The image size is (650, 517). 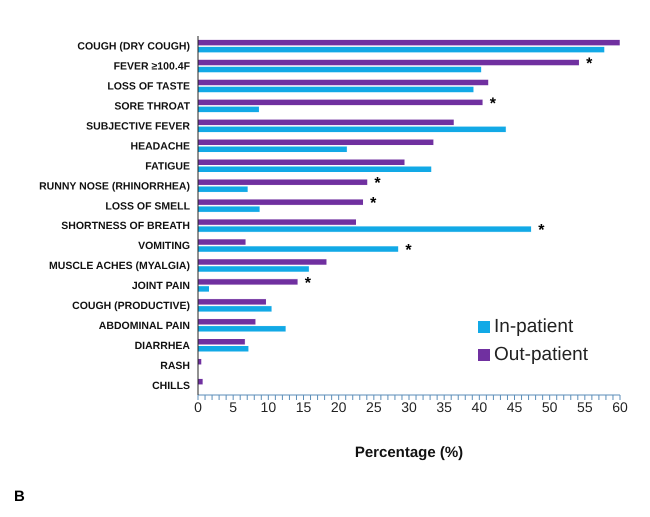 I want to click on text: B, so click(x=19, y=496).